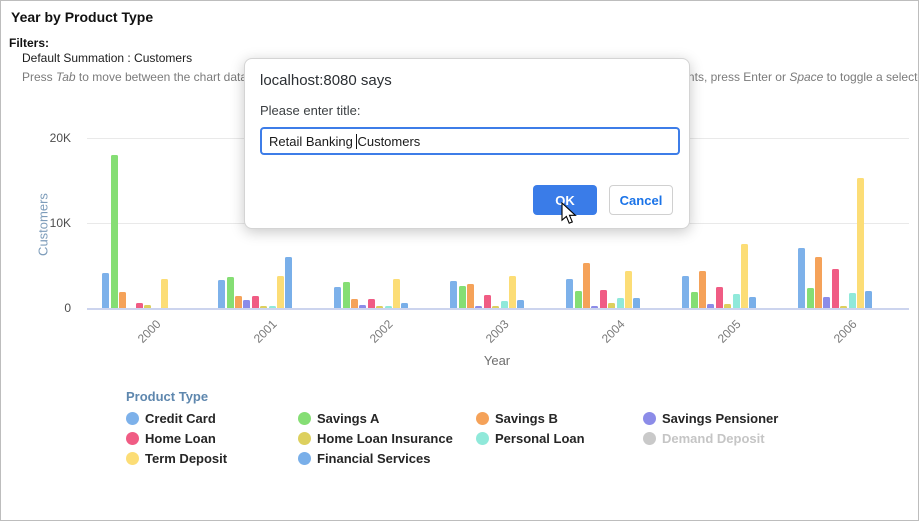 The image size is (919, 521). Describe the element at coordinates (43, 224) in the screenshot. I see `y-axis-title: Customers` at that location.